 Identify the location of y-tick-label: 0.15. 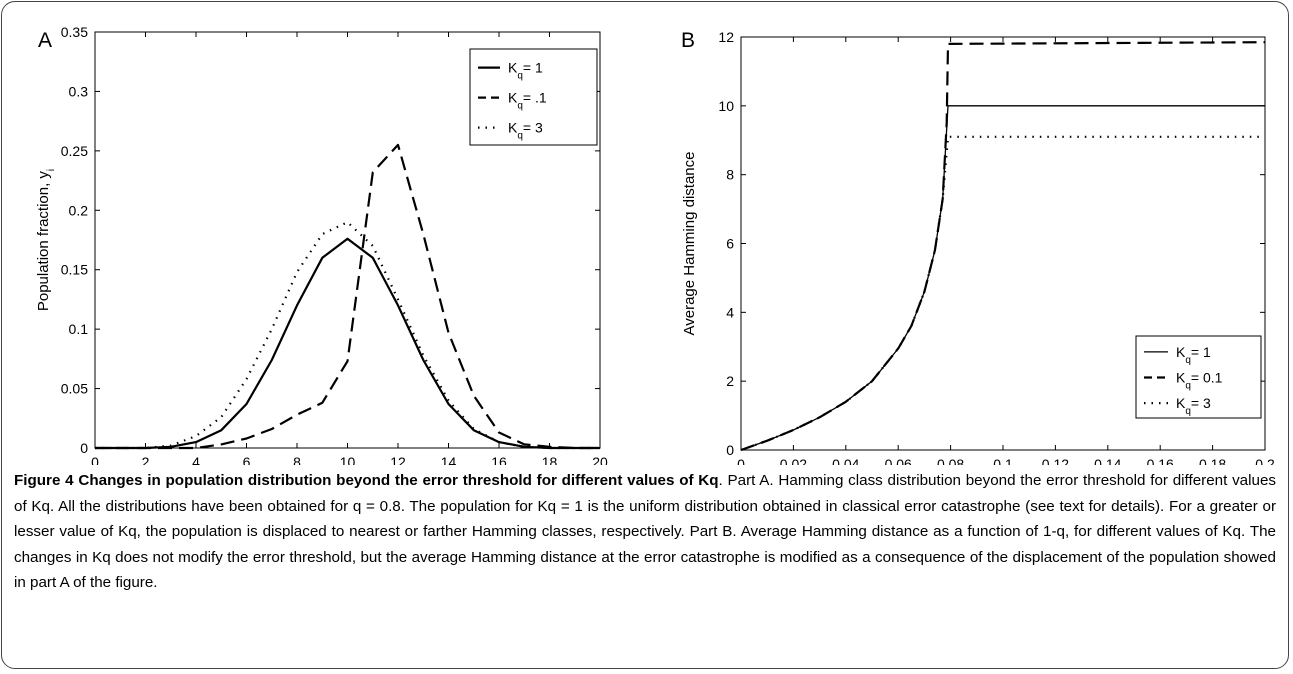
(74, 270).